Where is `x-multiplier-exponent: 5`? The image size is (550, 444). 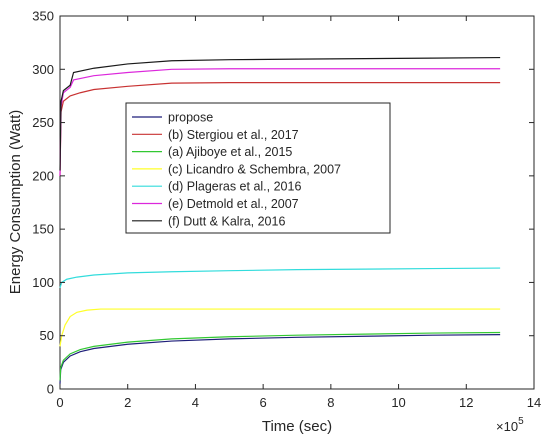 x-multiplier-exponent: 5 is located at coordinates (521, 421).